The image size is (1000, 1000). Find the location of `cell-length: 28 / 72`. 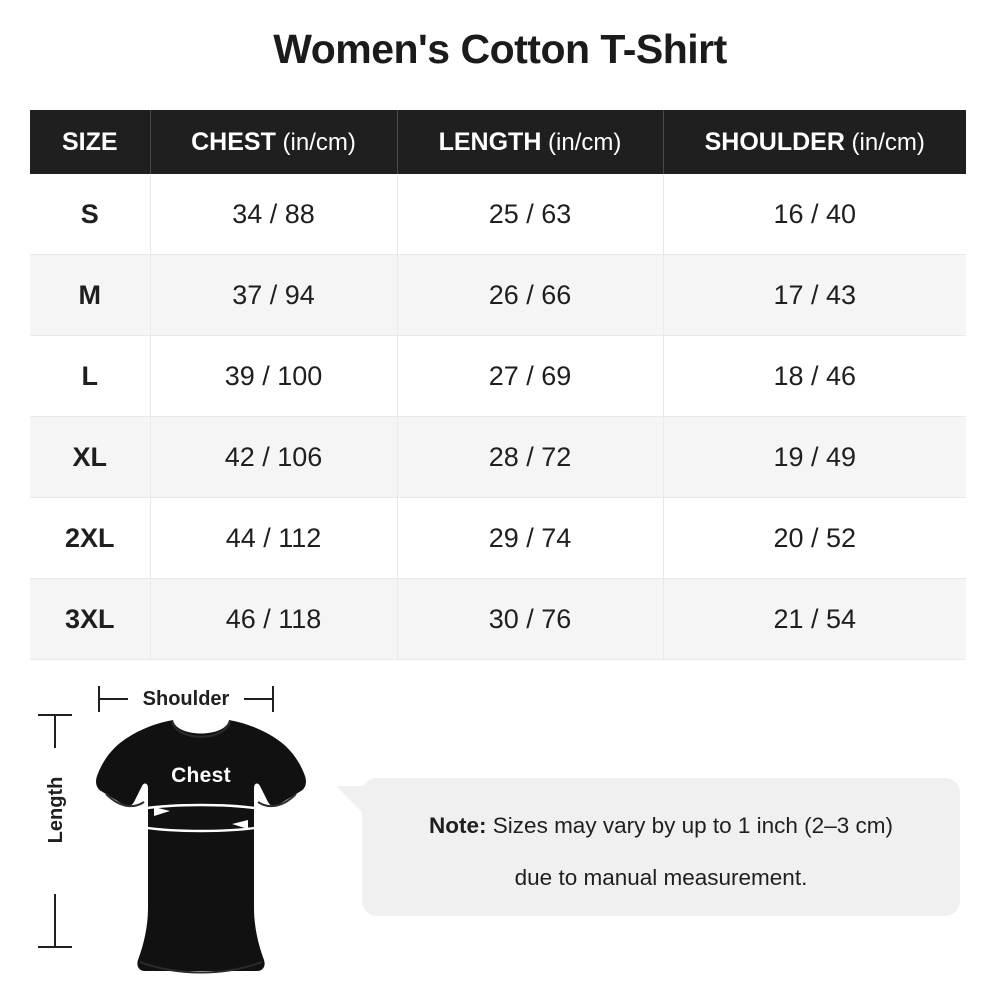

cell-length: 28 / 72 is located at coordinates (530, 457).